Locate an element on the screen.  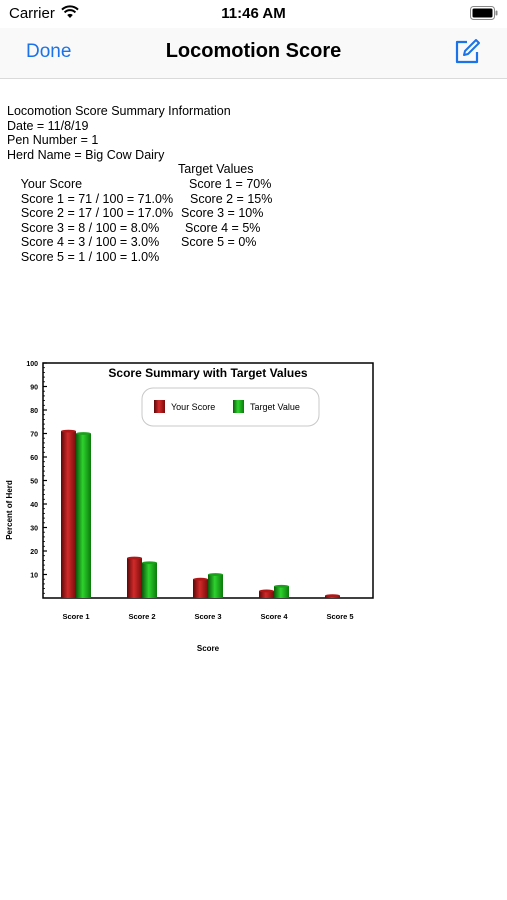
x-tick-label: Score 4 is located at coordinates (274, 616).